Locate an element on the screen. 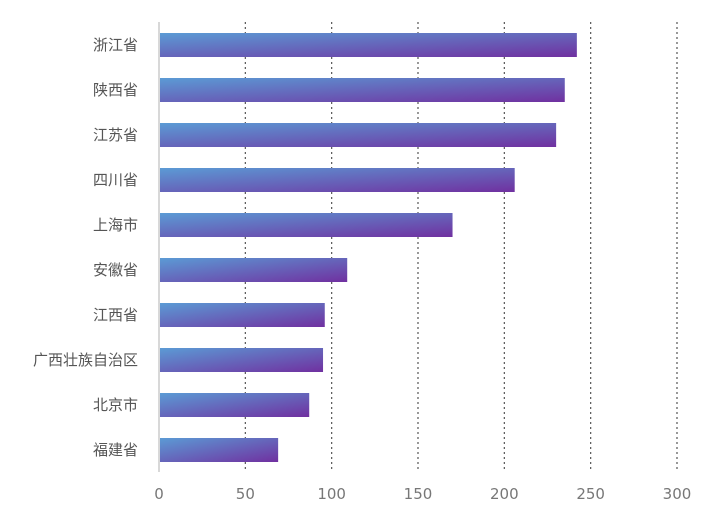 This screenshot has width=716, height=524. category-label: 上海市 is located at coordinates (115, 225).